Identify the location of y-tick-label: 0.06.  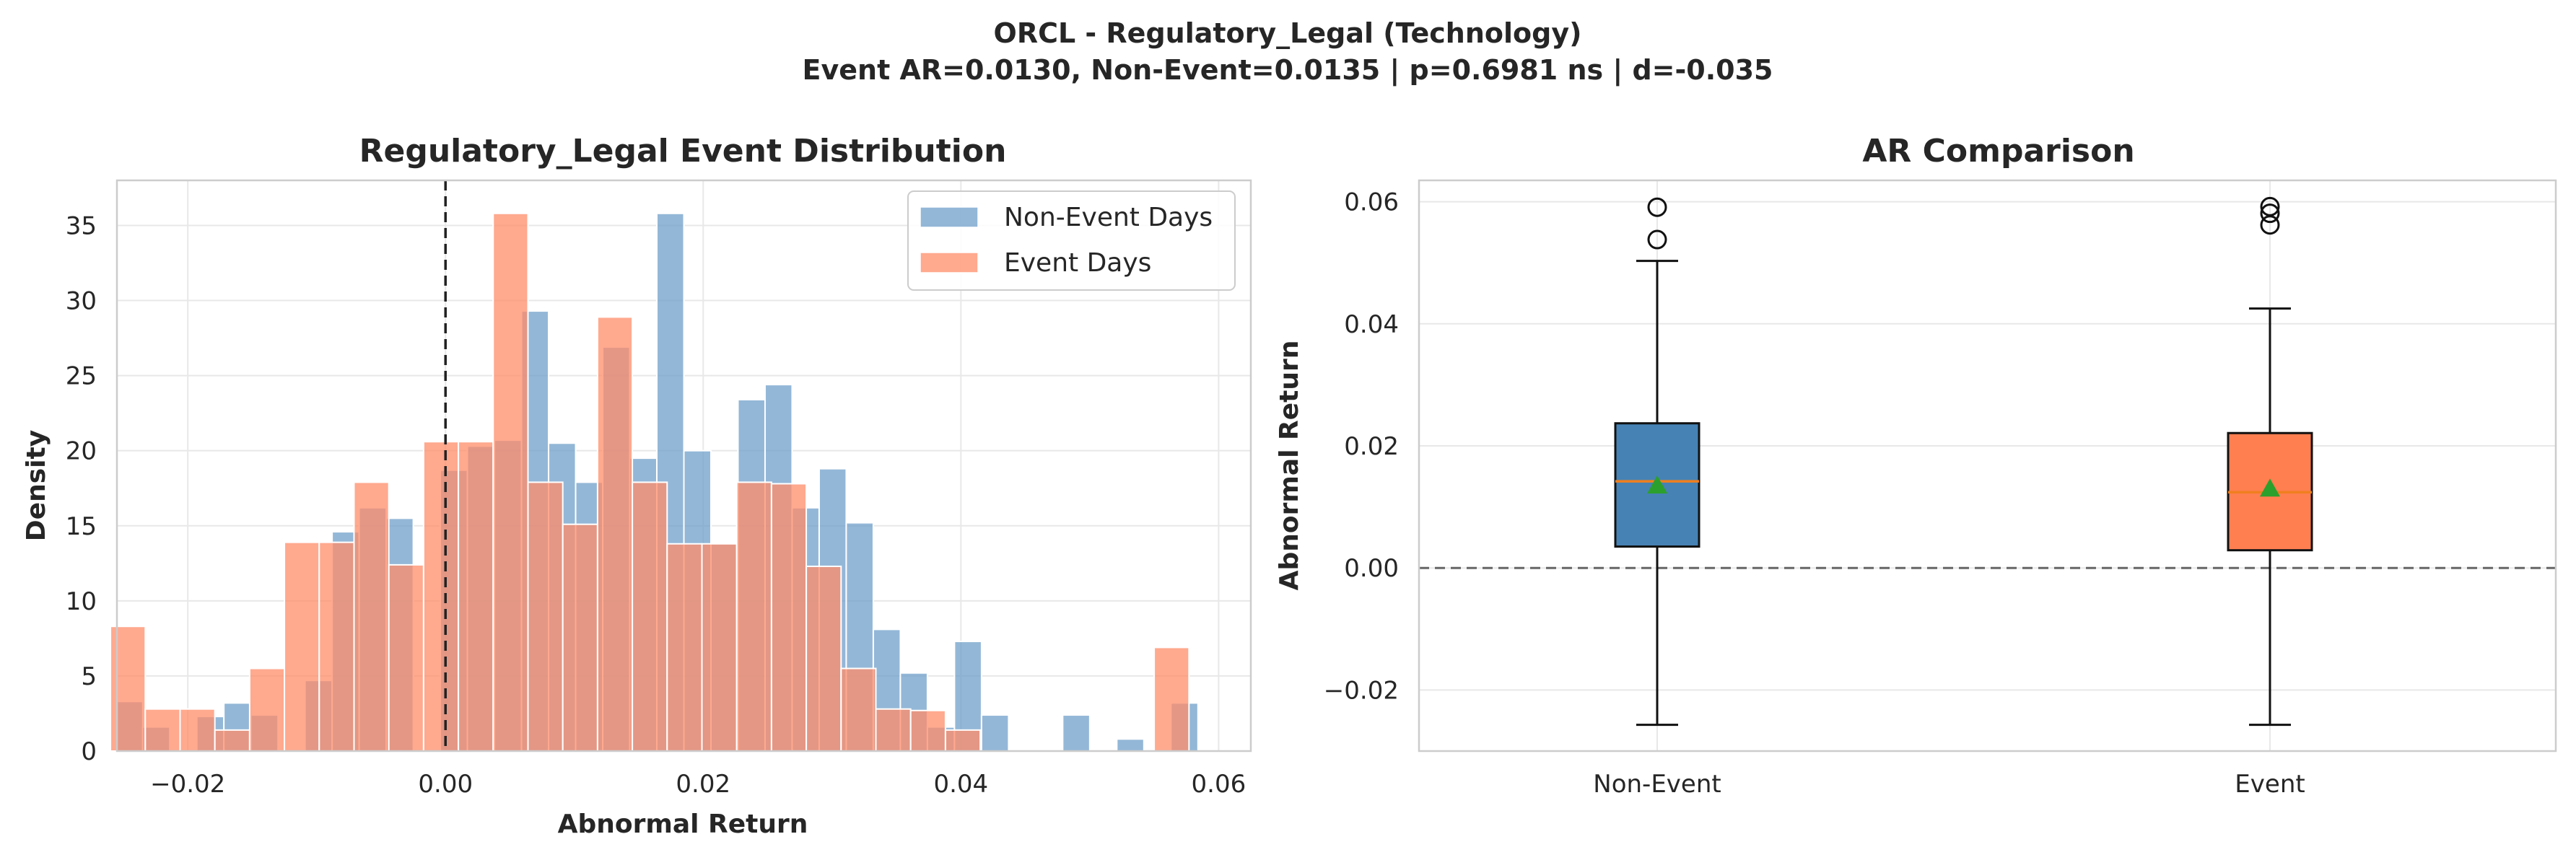
(1371, 203).